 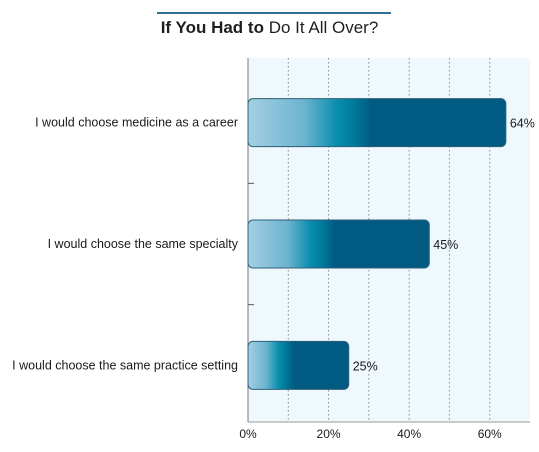 What do you see at coordinates (212, 27) in the screenshot?
I see `chart-title-bold: If You Had to` at bounding box center [212, 27].